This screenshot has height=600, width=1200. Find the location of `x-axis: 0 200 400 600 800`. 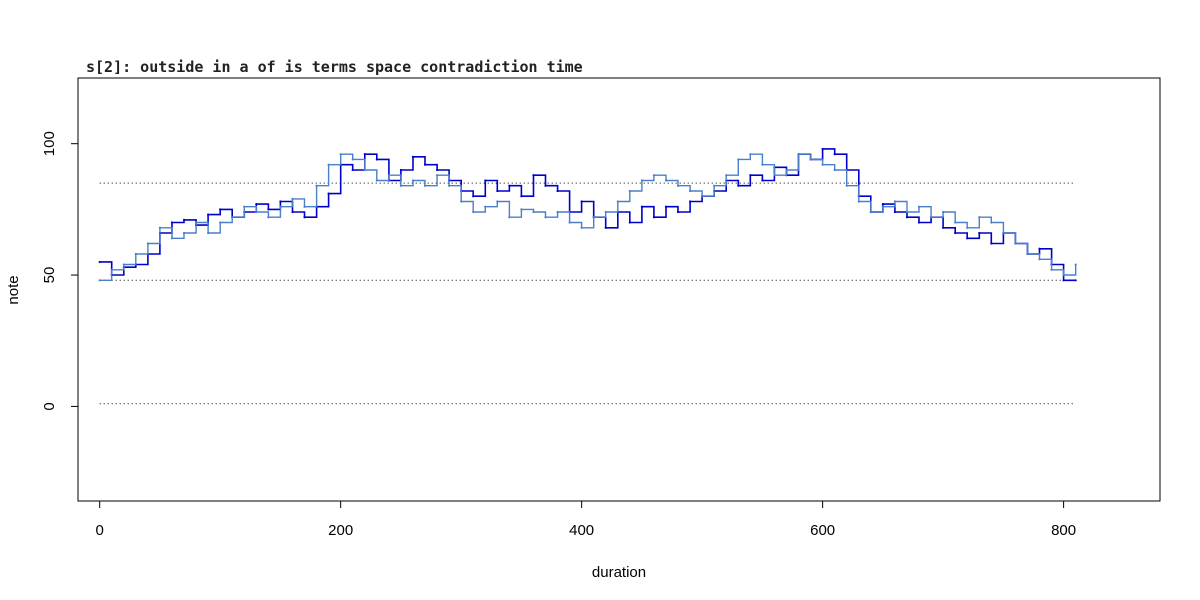

x-axis: 0 200 400 600 800 is located at coordinates (586, 519).